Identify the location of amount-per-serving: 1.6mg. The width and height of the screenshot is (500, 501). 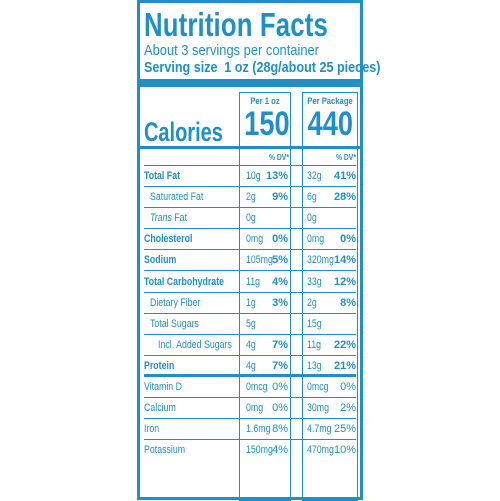
(258, 429).